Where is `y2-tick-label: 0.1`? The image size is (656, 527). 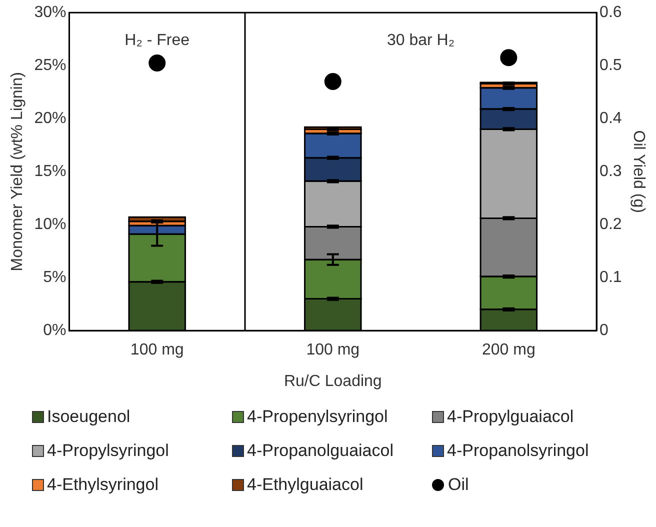 y2-tick-label: 0.1 is located at coordinates (611, 277).